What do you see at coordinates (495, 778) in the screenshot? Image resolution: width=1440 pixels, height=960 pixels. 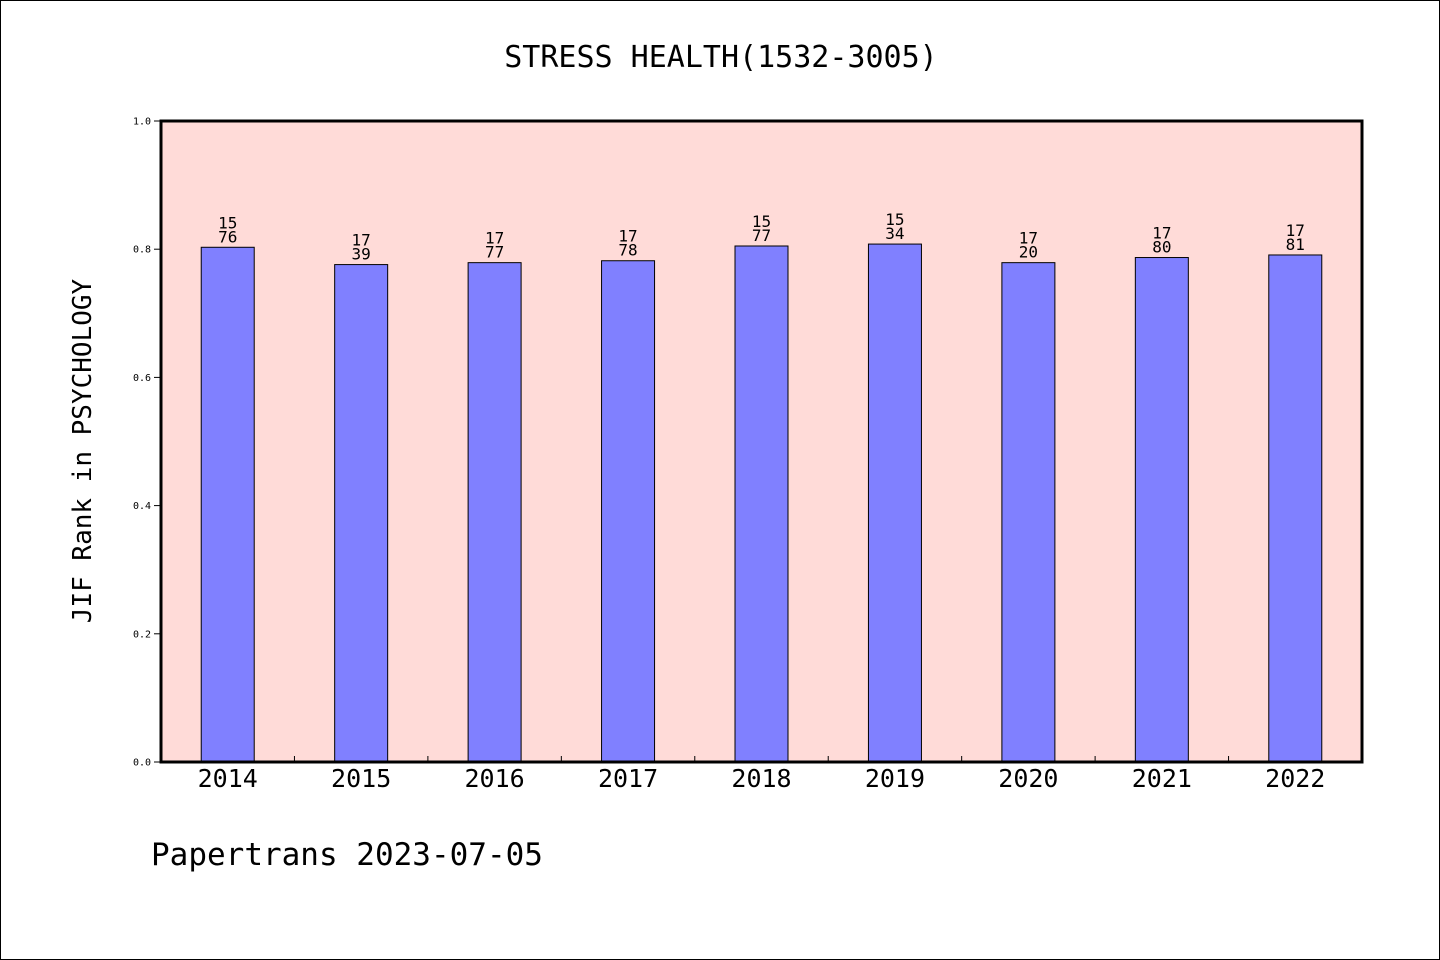 I see `x-tick-label-2016: 2016` at bounding box center [495, 778].